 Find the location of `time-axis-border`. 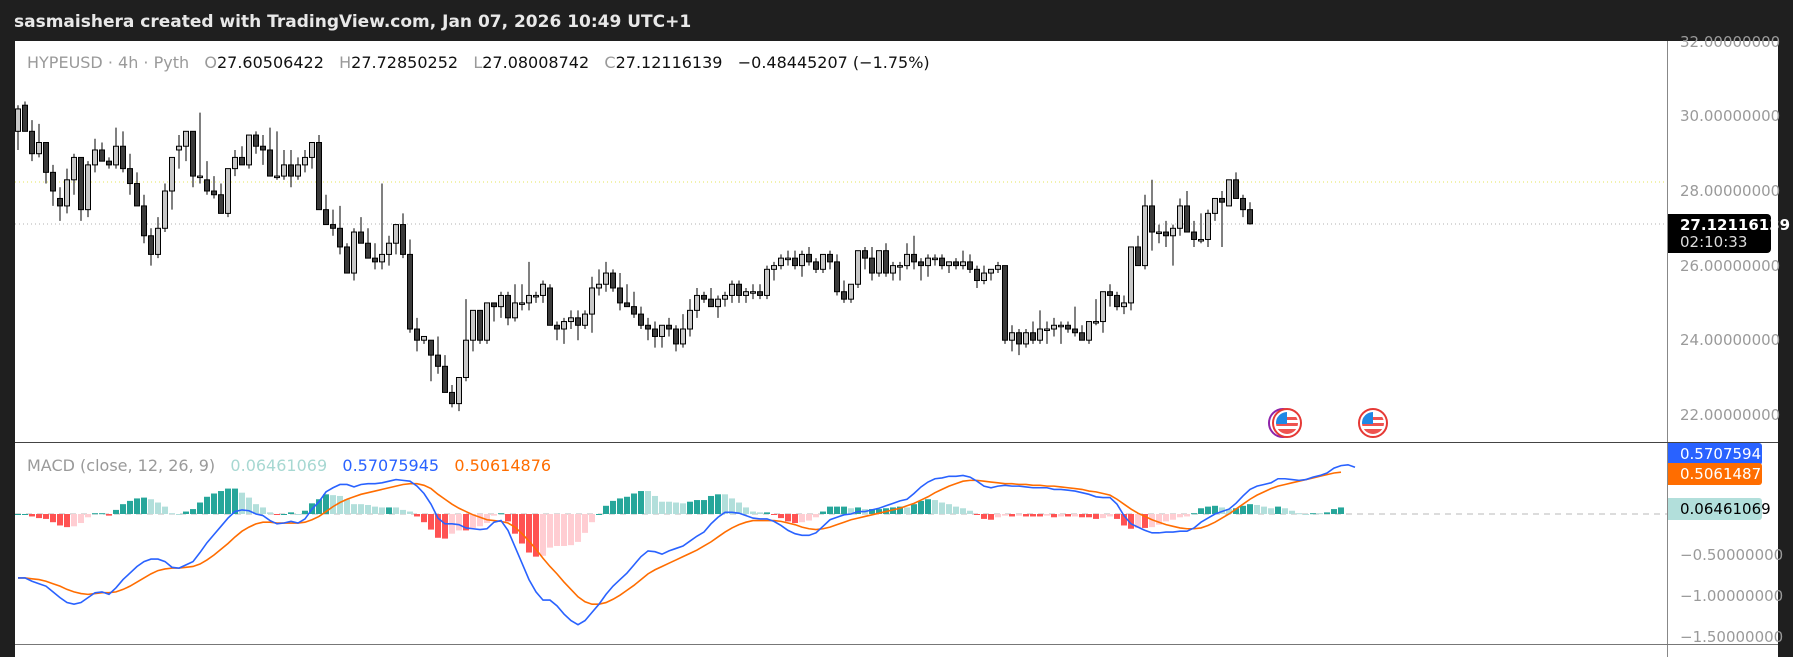

time-axis-border is located at coordinates (896, 644).